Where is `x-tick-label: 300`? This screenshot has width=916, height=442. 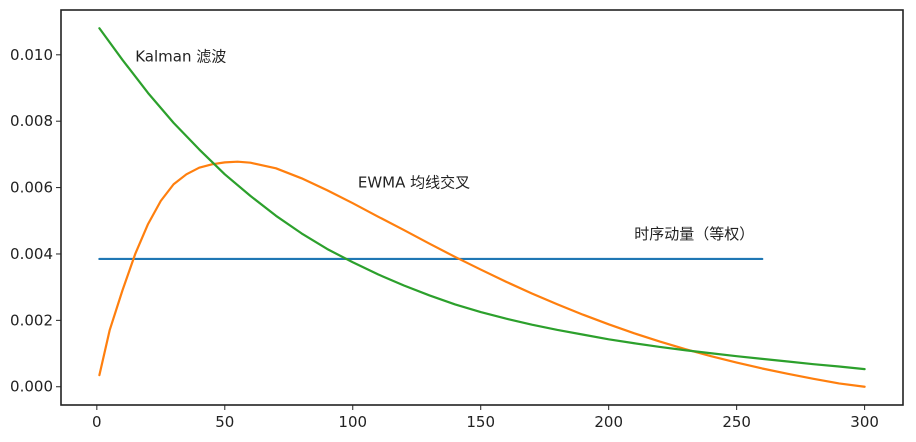 x-tick-label: 300 is located at coordinates (864, 422).